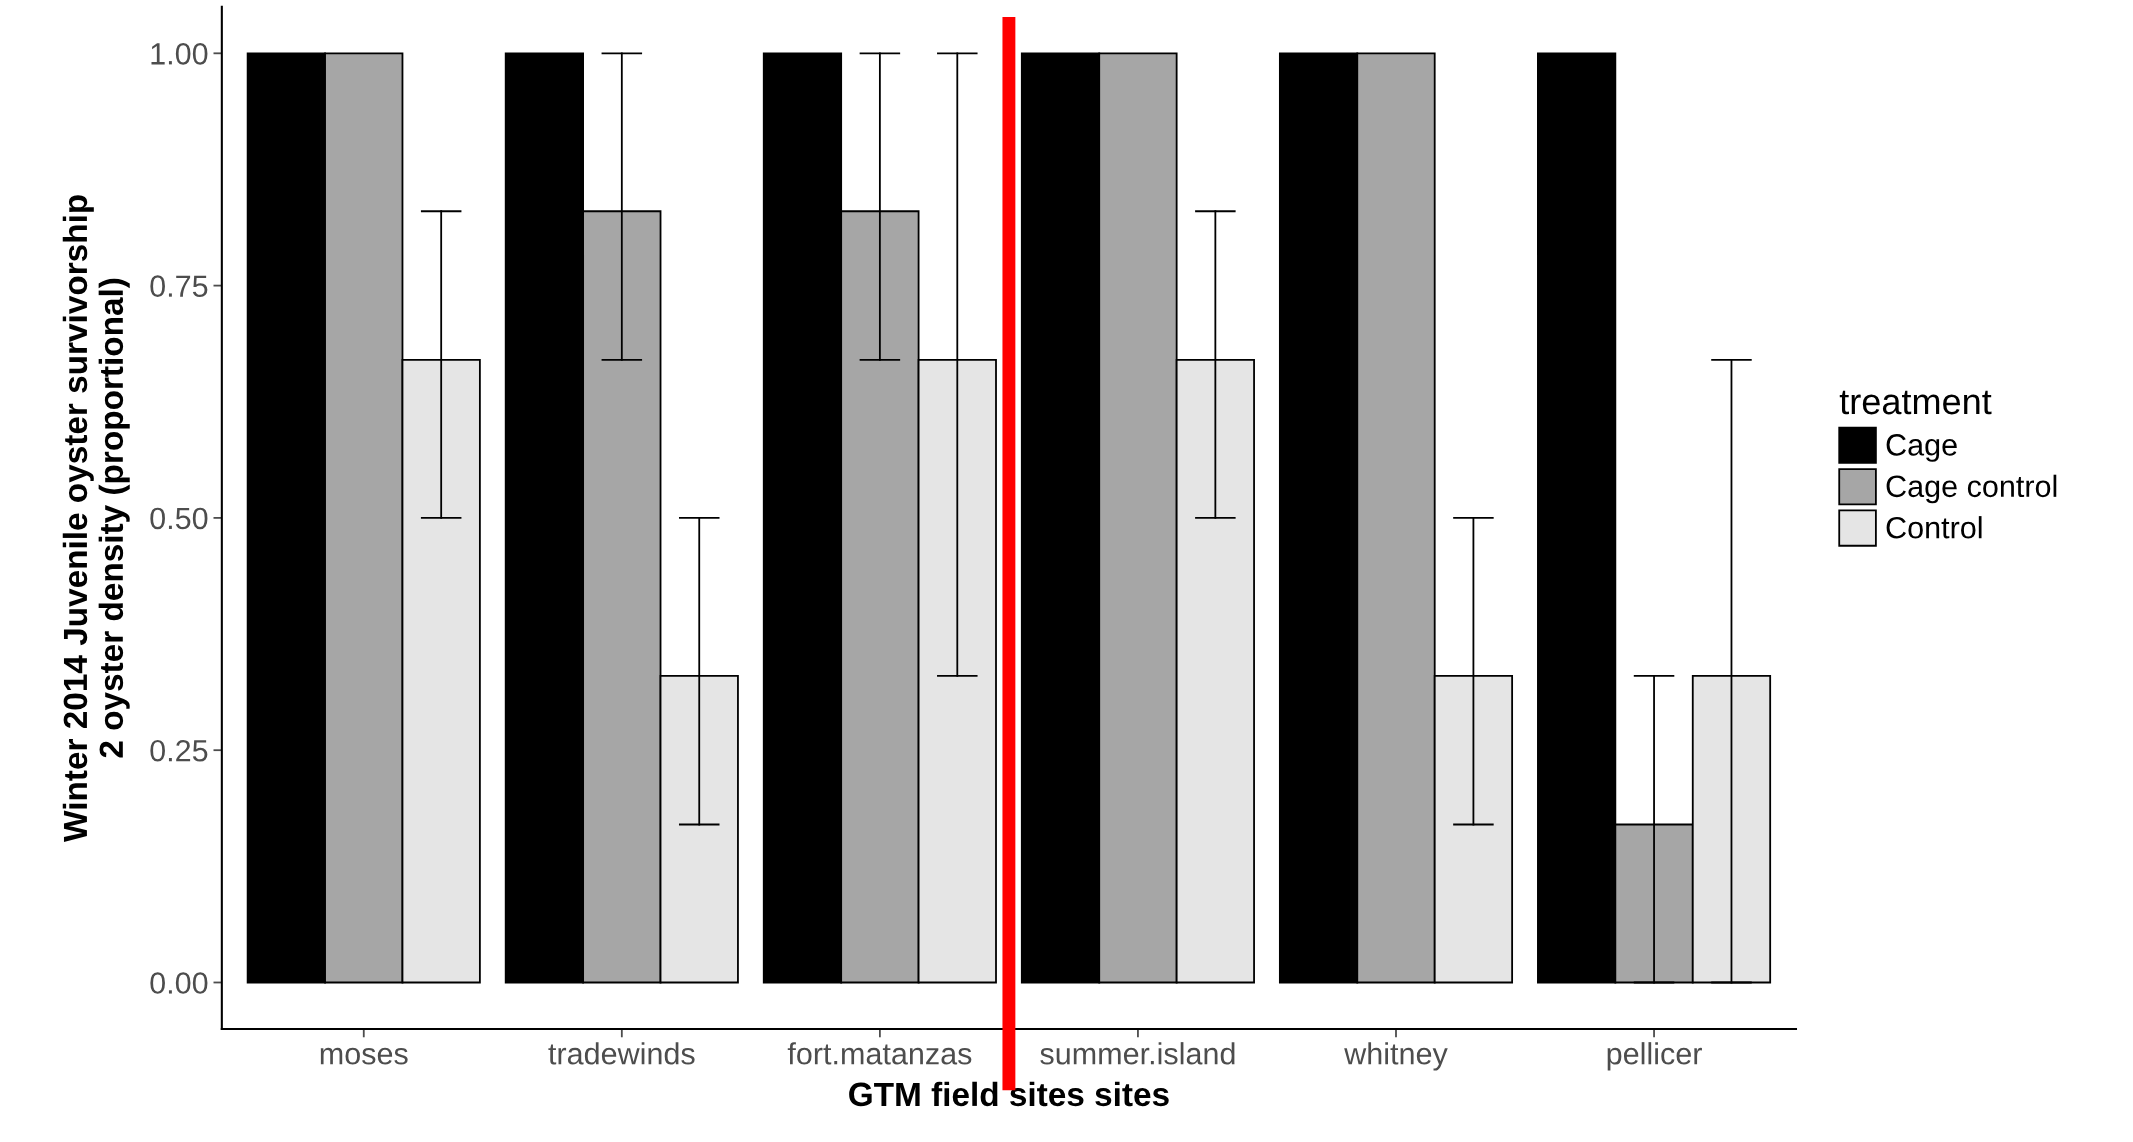  What do you see at coordinates (1921, 448) in the screenshot?
I see `legend-label: Cage` at bounding box center [1921, 448].